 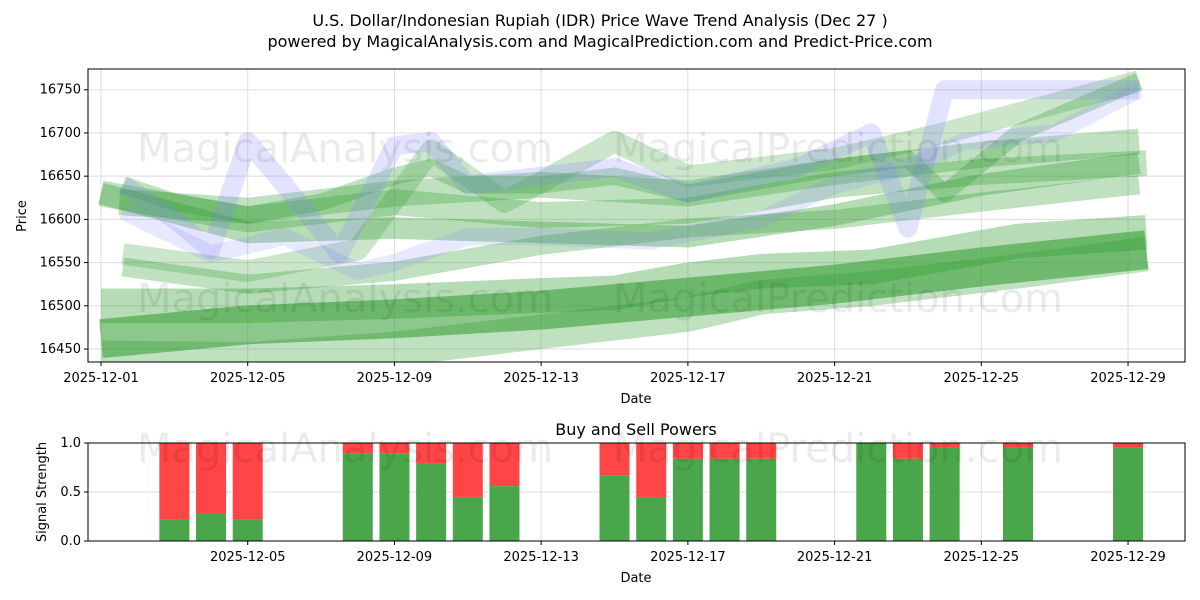 I want to click on ytick-label: 16500, so click(x=60, y=306).